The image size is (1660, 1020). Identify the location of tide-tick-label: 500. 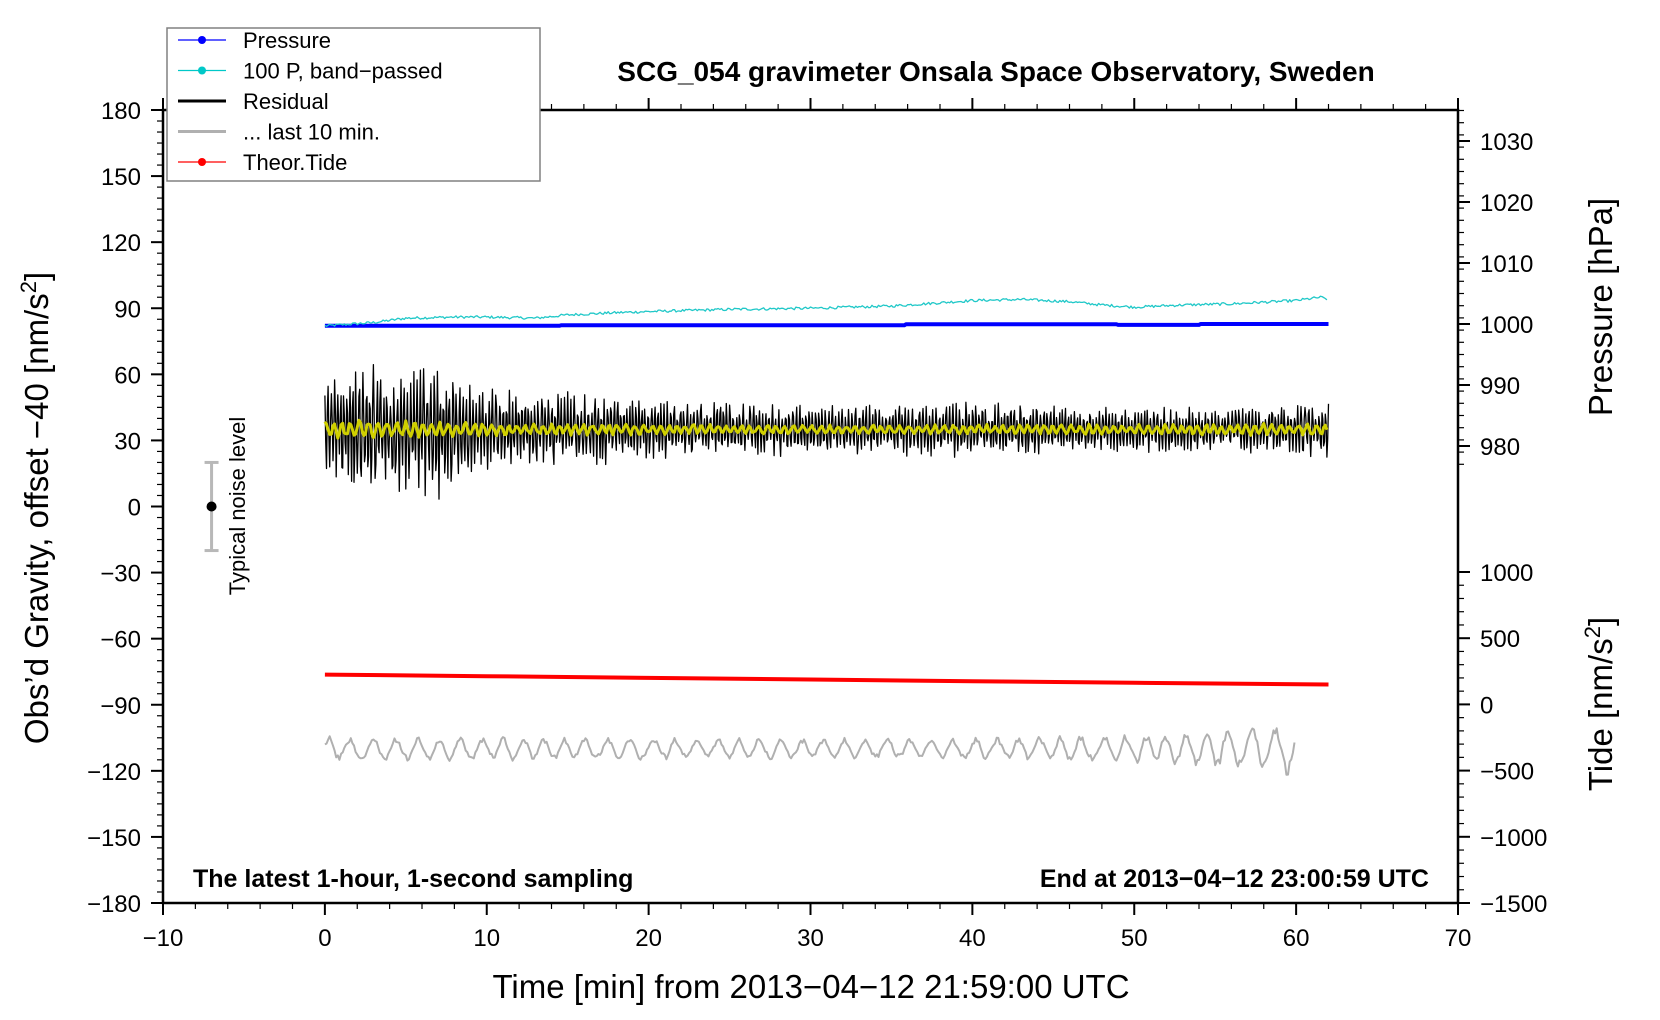
(1500, 639).